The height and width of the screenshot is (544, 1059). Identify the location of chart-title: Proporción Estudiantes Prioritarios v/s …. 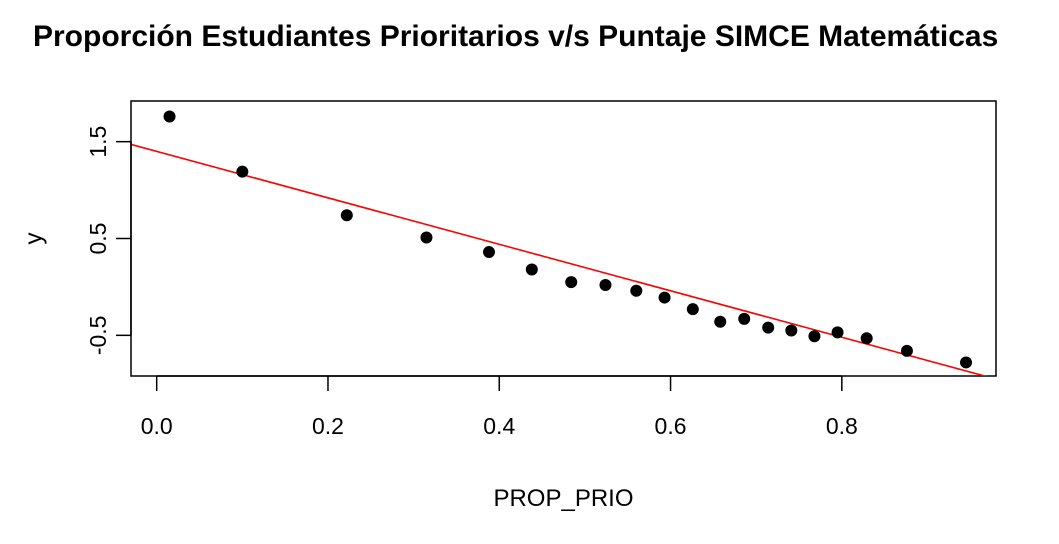
(515, 36).